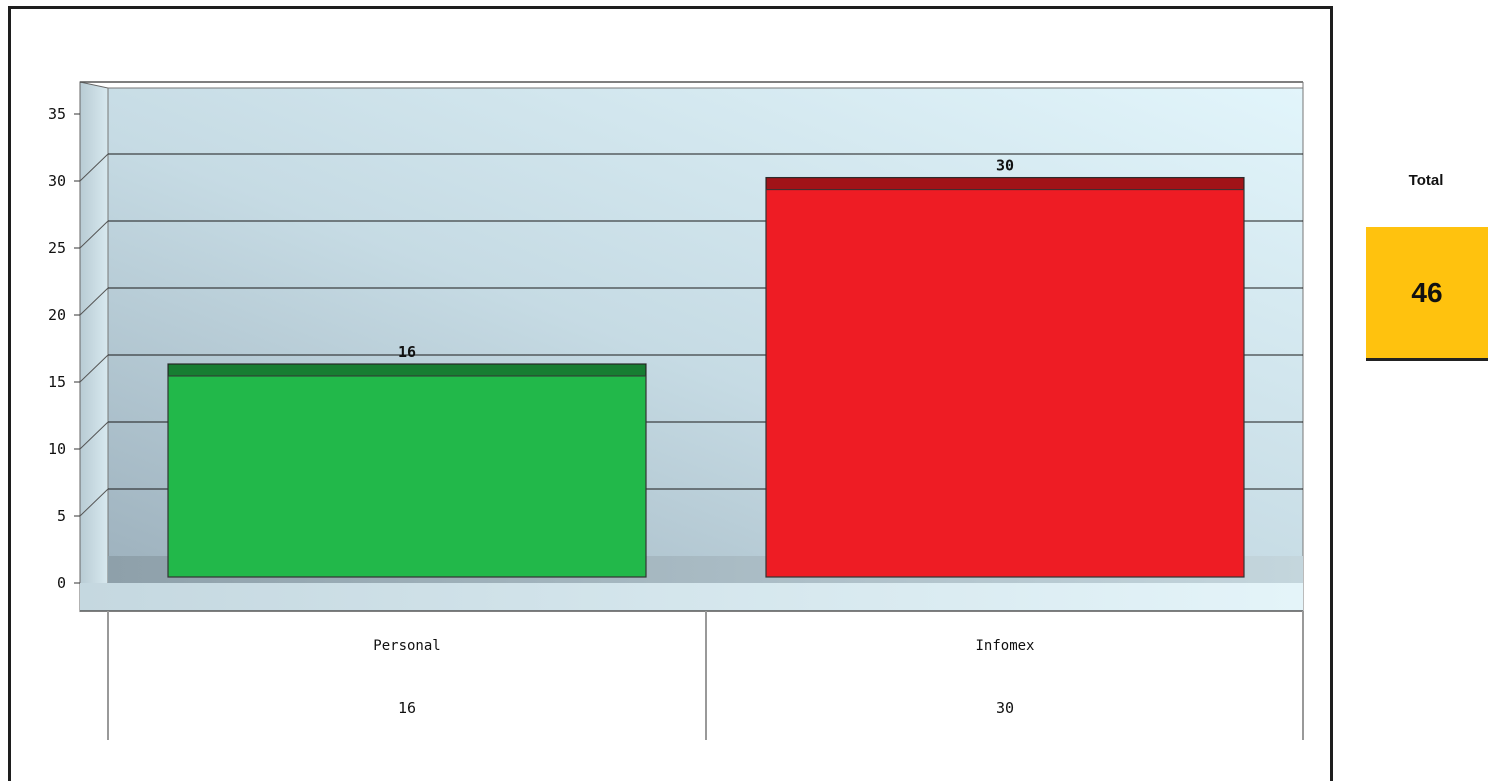  I want to click on y-tick-label: 0, so click(61, 583).